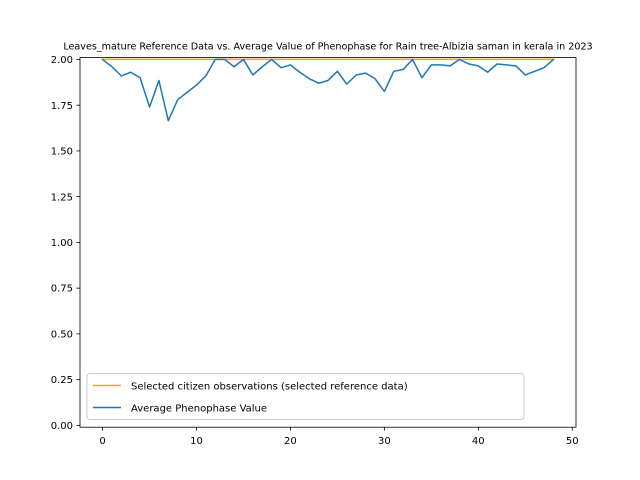 The height and width of the screenshot is (480, 640). What do you see at coordinates (62, 60) in the screenshot?
I see `y-tick-label: 2.00` at bounding box center [62, 60].